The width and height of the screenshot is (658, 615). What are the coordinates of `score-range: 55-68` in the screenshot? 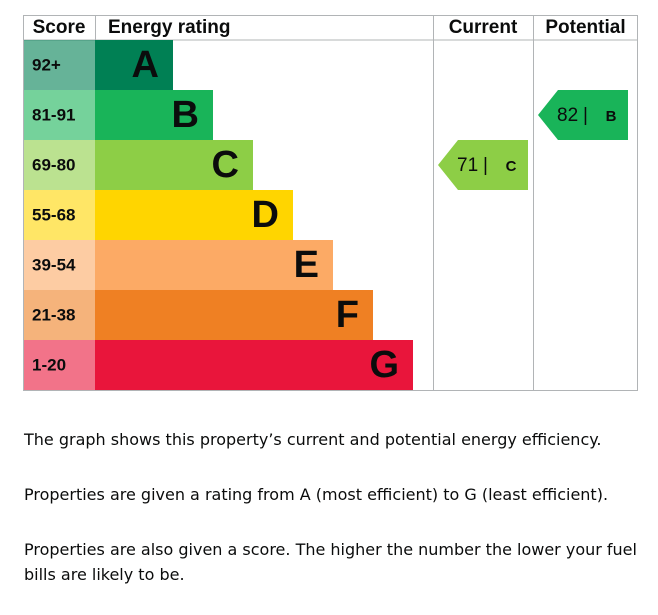 It's located at (53, 214).